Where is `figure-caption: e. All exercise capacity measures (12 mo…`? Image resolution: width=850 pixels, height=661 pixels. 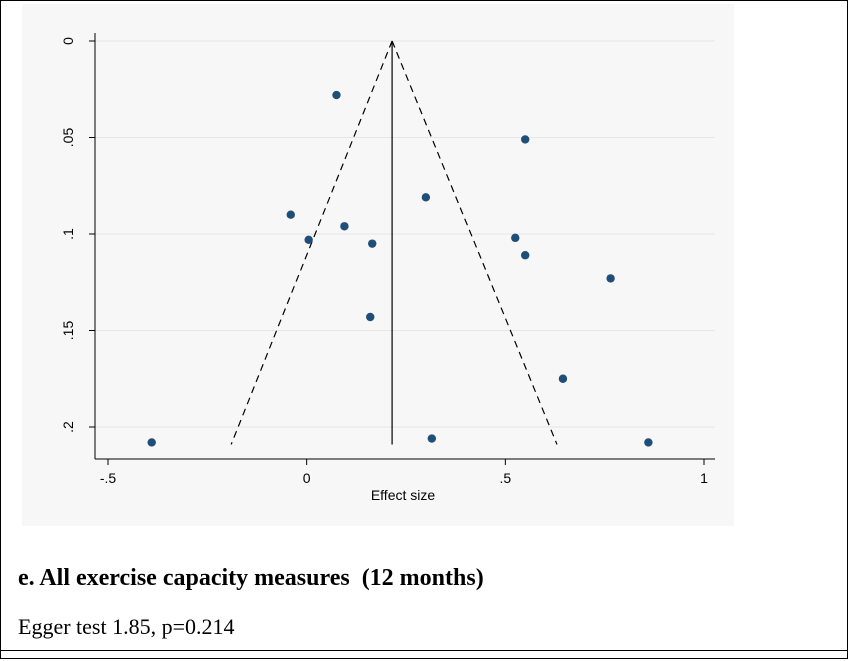 figure-caption: e. All exercise capacity measures (12 mo… is located at coordinates (251, 578).